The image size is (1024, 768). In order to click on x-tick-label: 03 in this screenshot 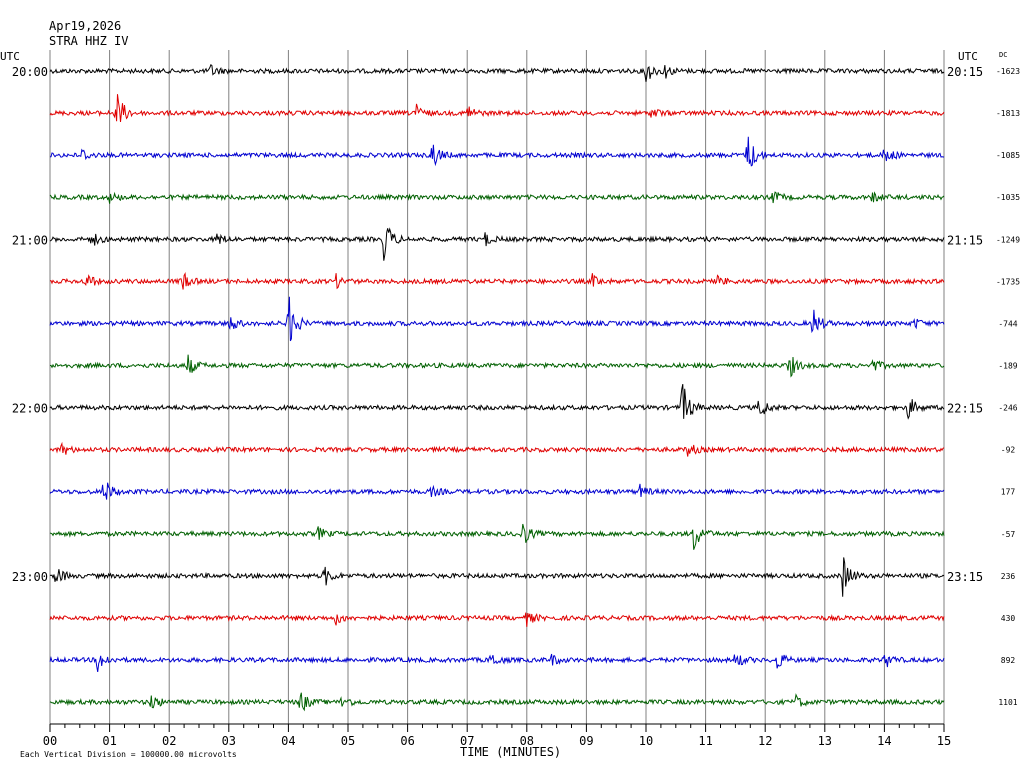, I will do `click(229, 741)`.